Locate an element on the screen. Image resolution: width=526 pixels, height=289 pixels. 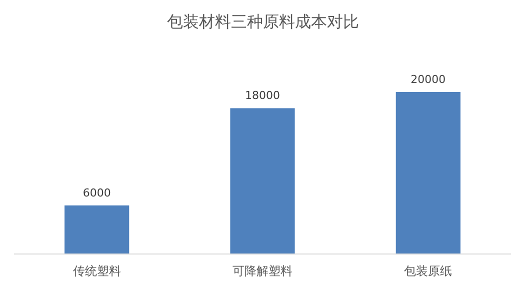
x-tick-label: 传统塑料 is located at coordinates (96, 271).